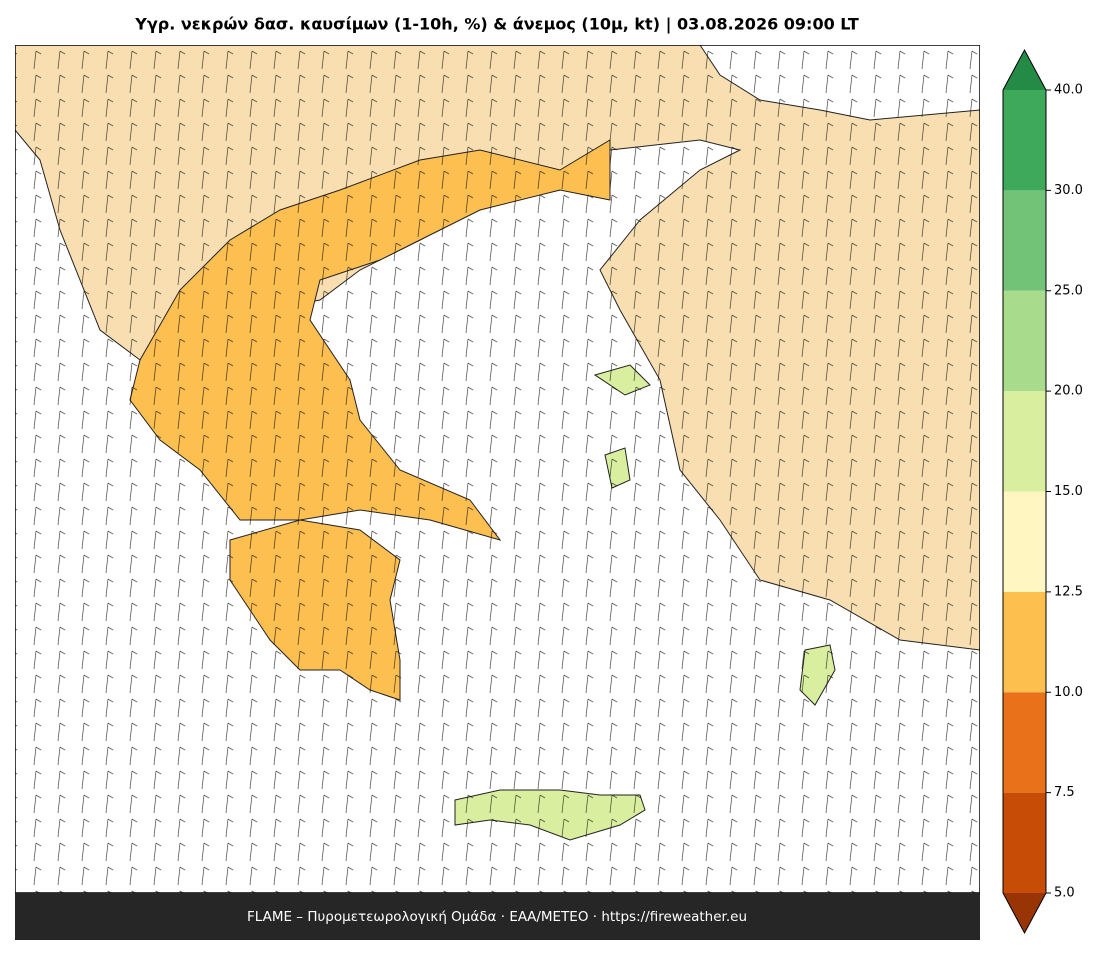 The height and width of the screenshot is (959, 1114). I want to click on colorbar-under, so click(1024, 913).